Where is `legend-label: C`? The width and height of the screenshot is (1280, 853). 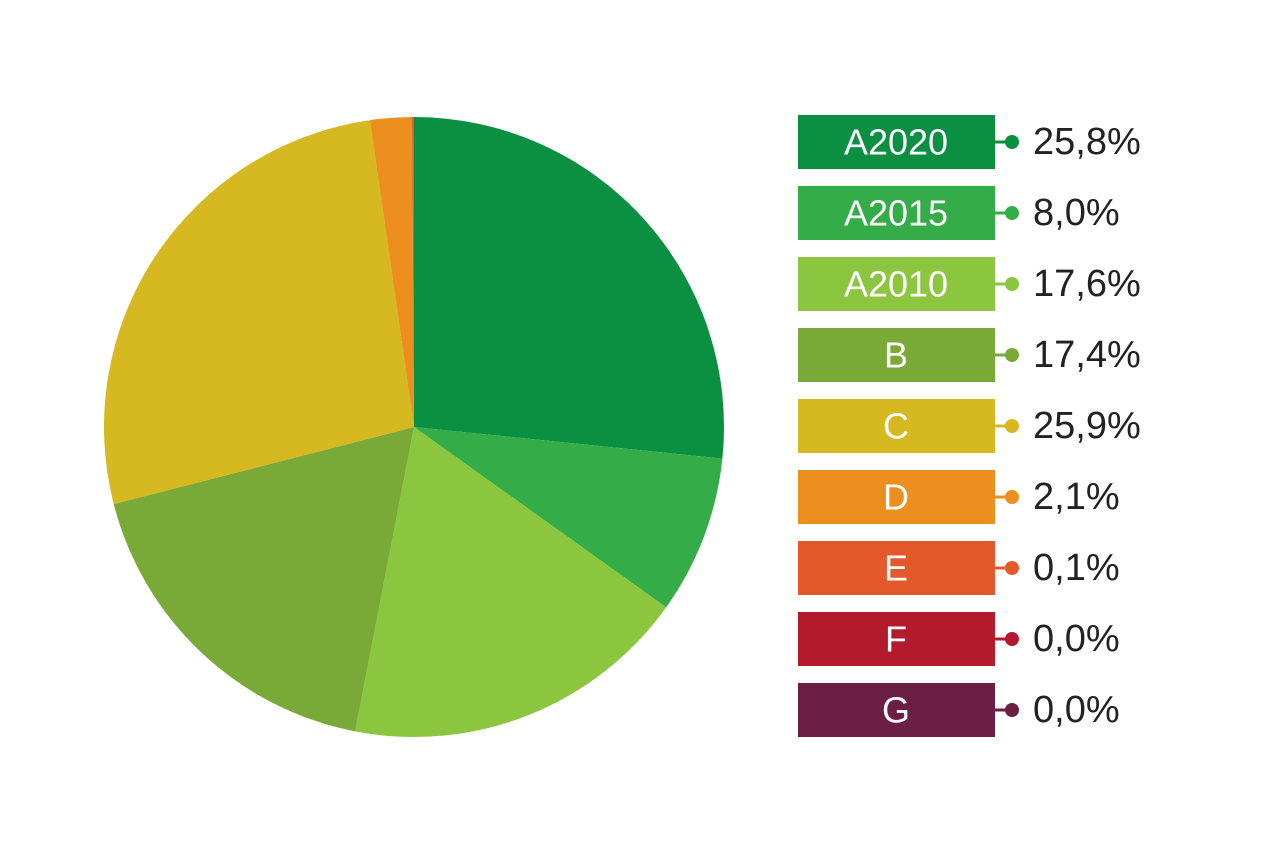
legend-label: C is located at coordinates (896, 426).